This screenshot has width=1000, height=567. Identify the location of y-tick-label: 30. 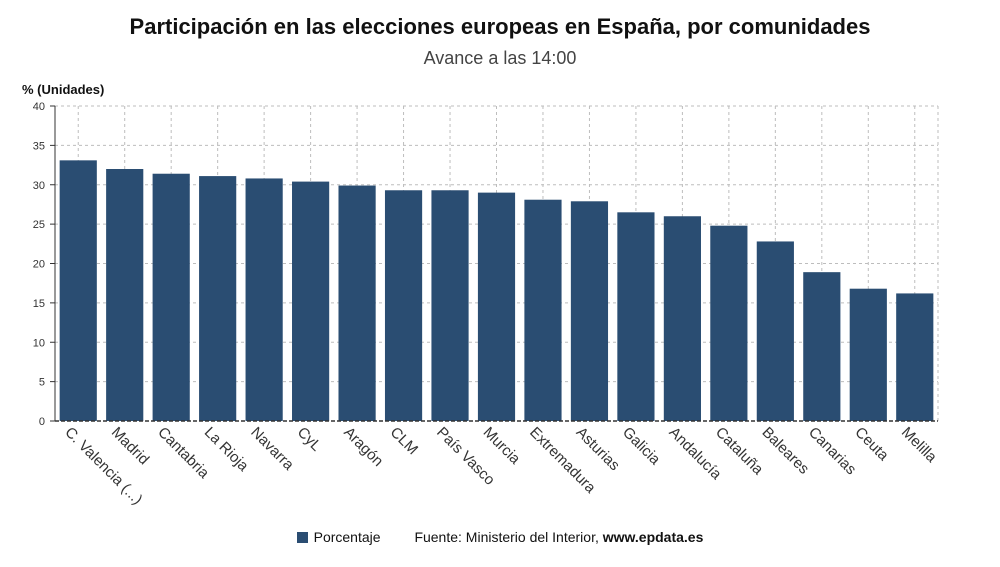
(39, 186).